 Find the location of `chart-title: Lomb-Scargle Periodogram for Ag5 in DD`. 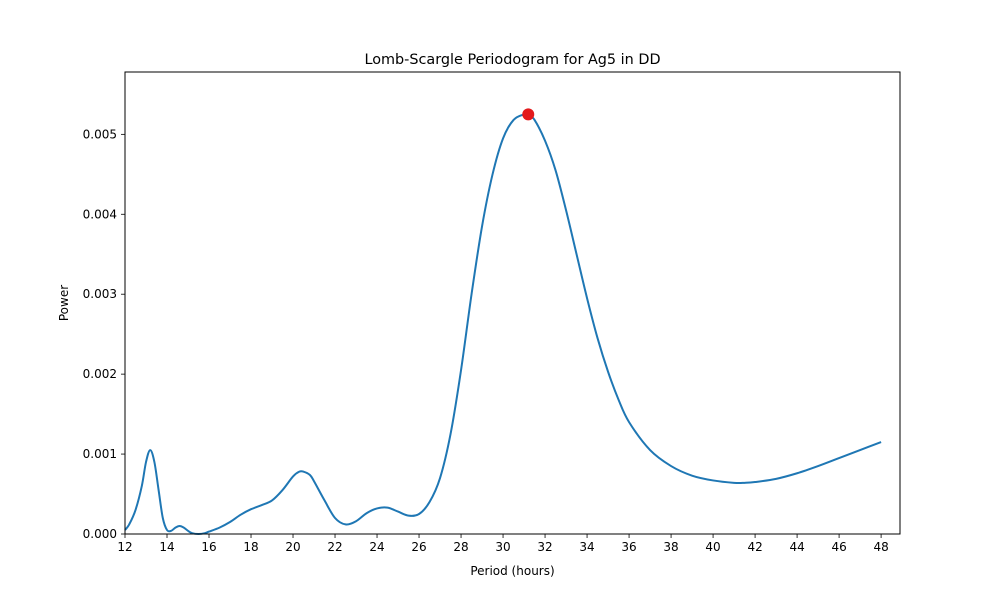

chart-title: Lomb-Scargle Periodogram for Ag5 in DD is located at coordinates (512, 60).